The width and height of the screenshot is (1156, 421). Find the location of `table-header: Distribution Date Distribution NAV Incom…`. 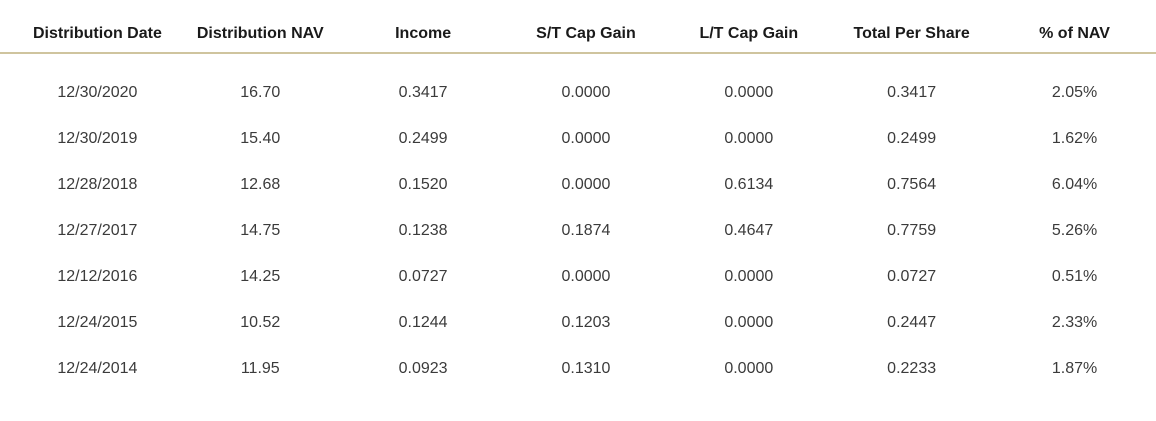

table-header: Distribution Date Distribution NAV Incom… is located at coordinates (586, 26).